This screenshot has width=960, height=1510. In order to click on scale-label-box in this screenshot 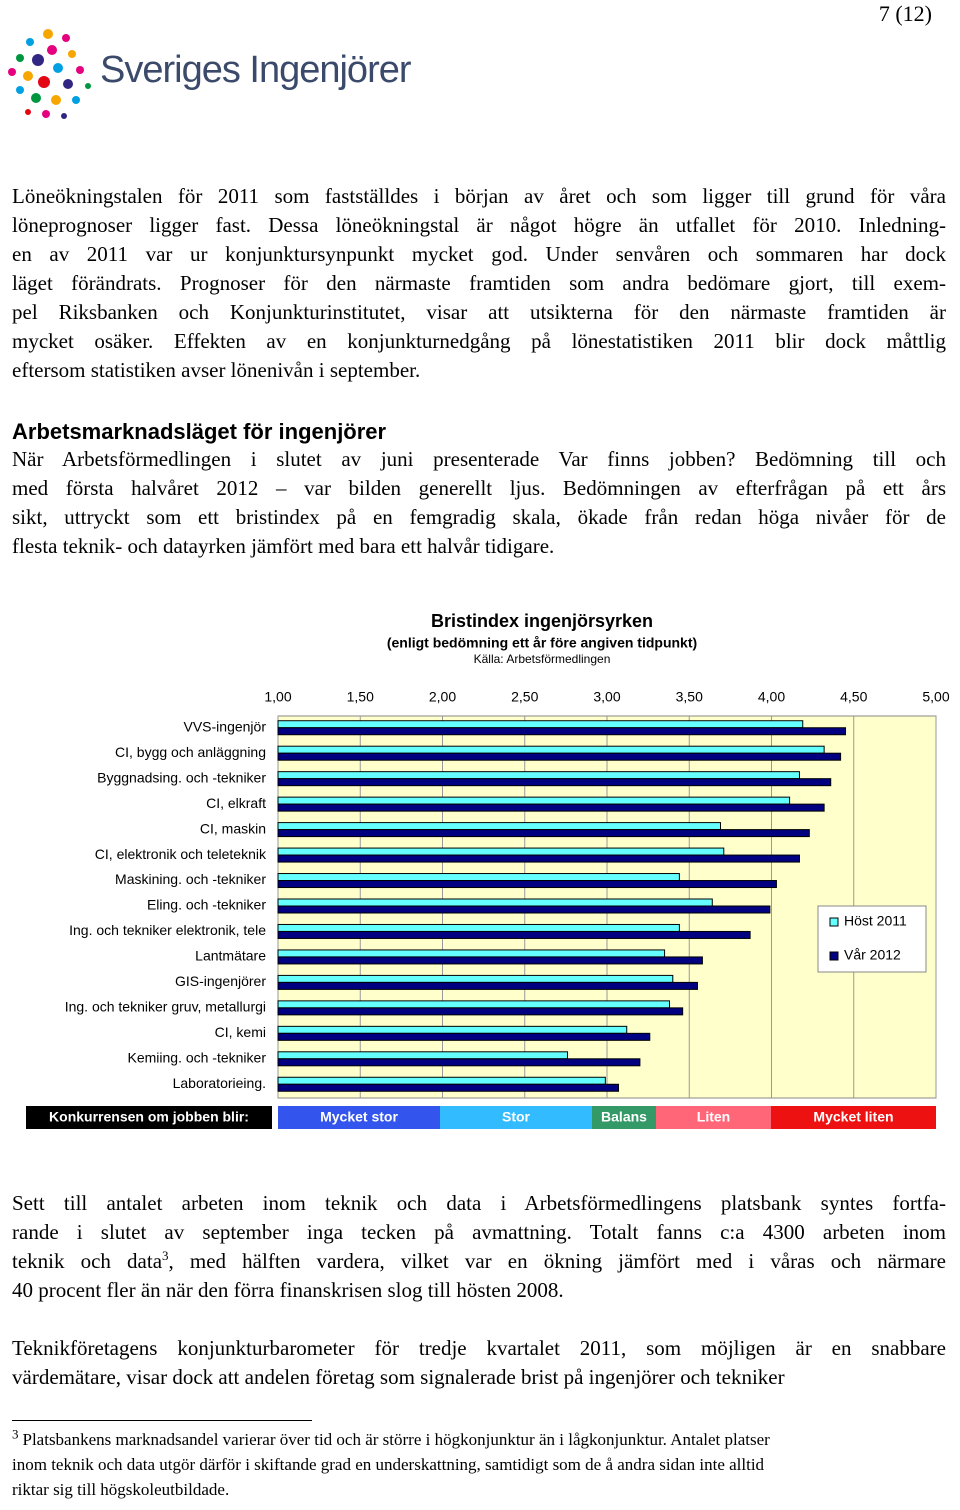, I will do `click(149, 1117)`.